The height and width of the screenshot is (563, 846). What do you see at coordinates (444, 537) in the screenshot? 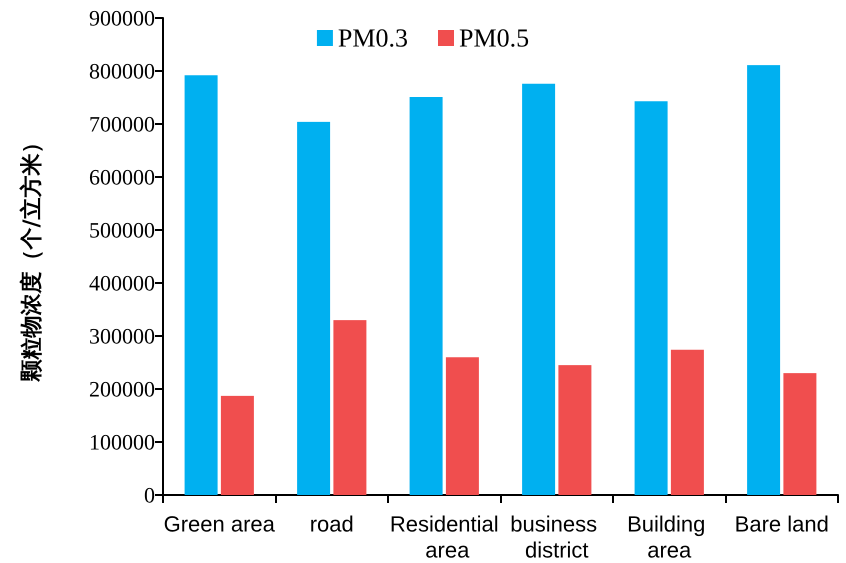
I see `x-tick-label: Residential area` at bounding box center [444, 537].